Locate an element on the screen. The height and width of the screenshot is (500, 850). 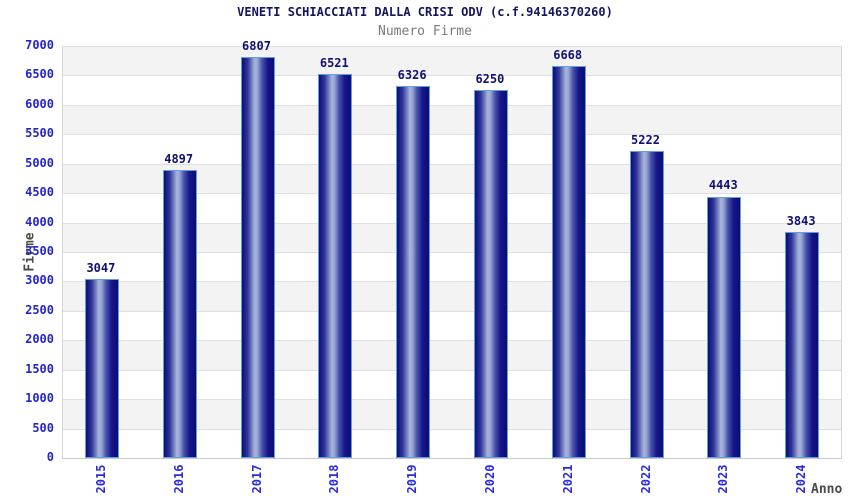
bar-value-label: 4443 is located at coordinates (723, 185).